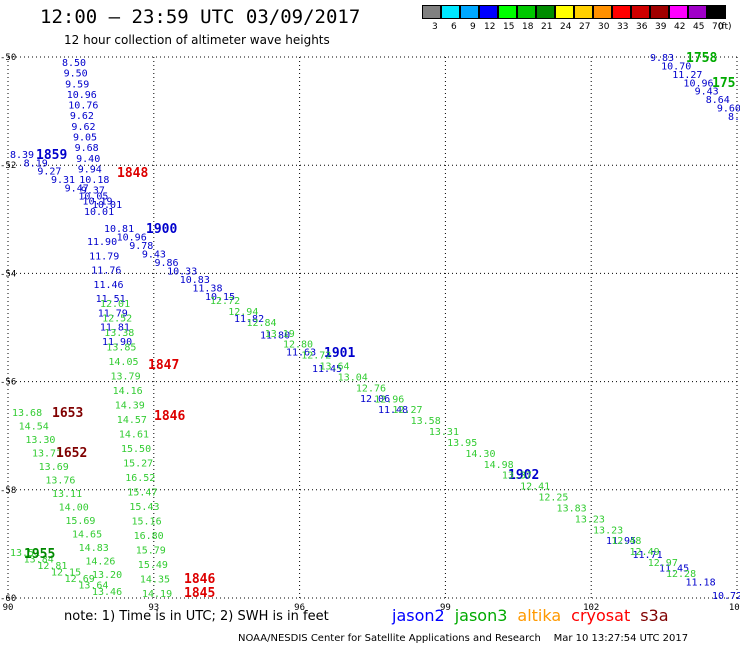  What do you see at coordinates (407, 410) in the screenshot?
I see `swh-label: 12.27` at bounding box center [407, 410].